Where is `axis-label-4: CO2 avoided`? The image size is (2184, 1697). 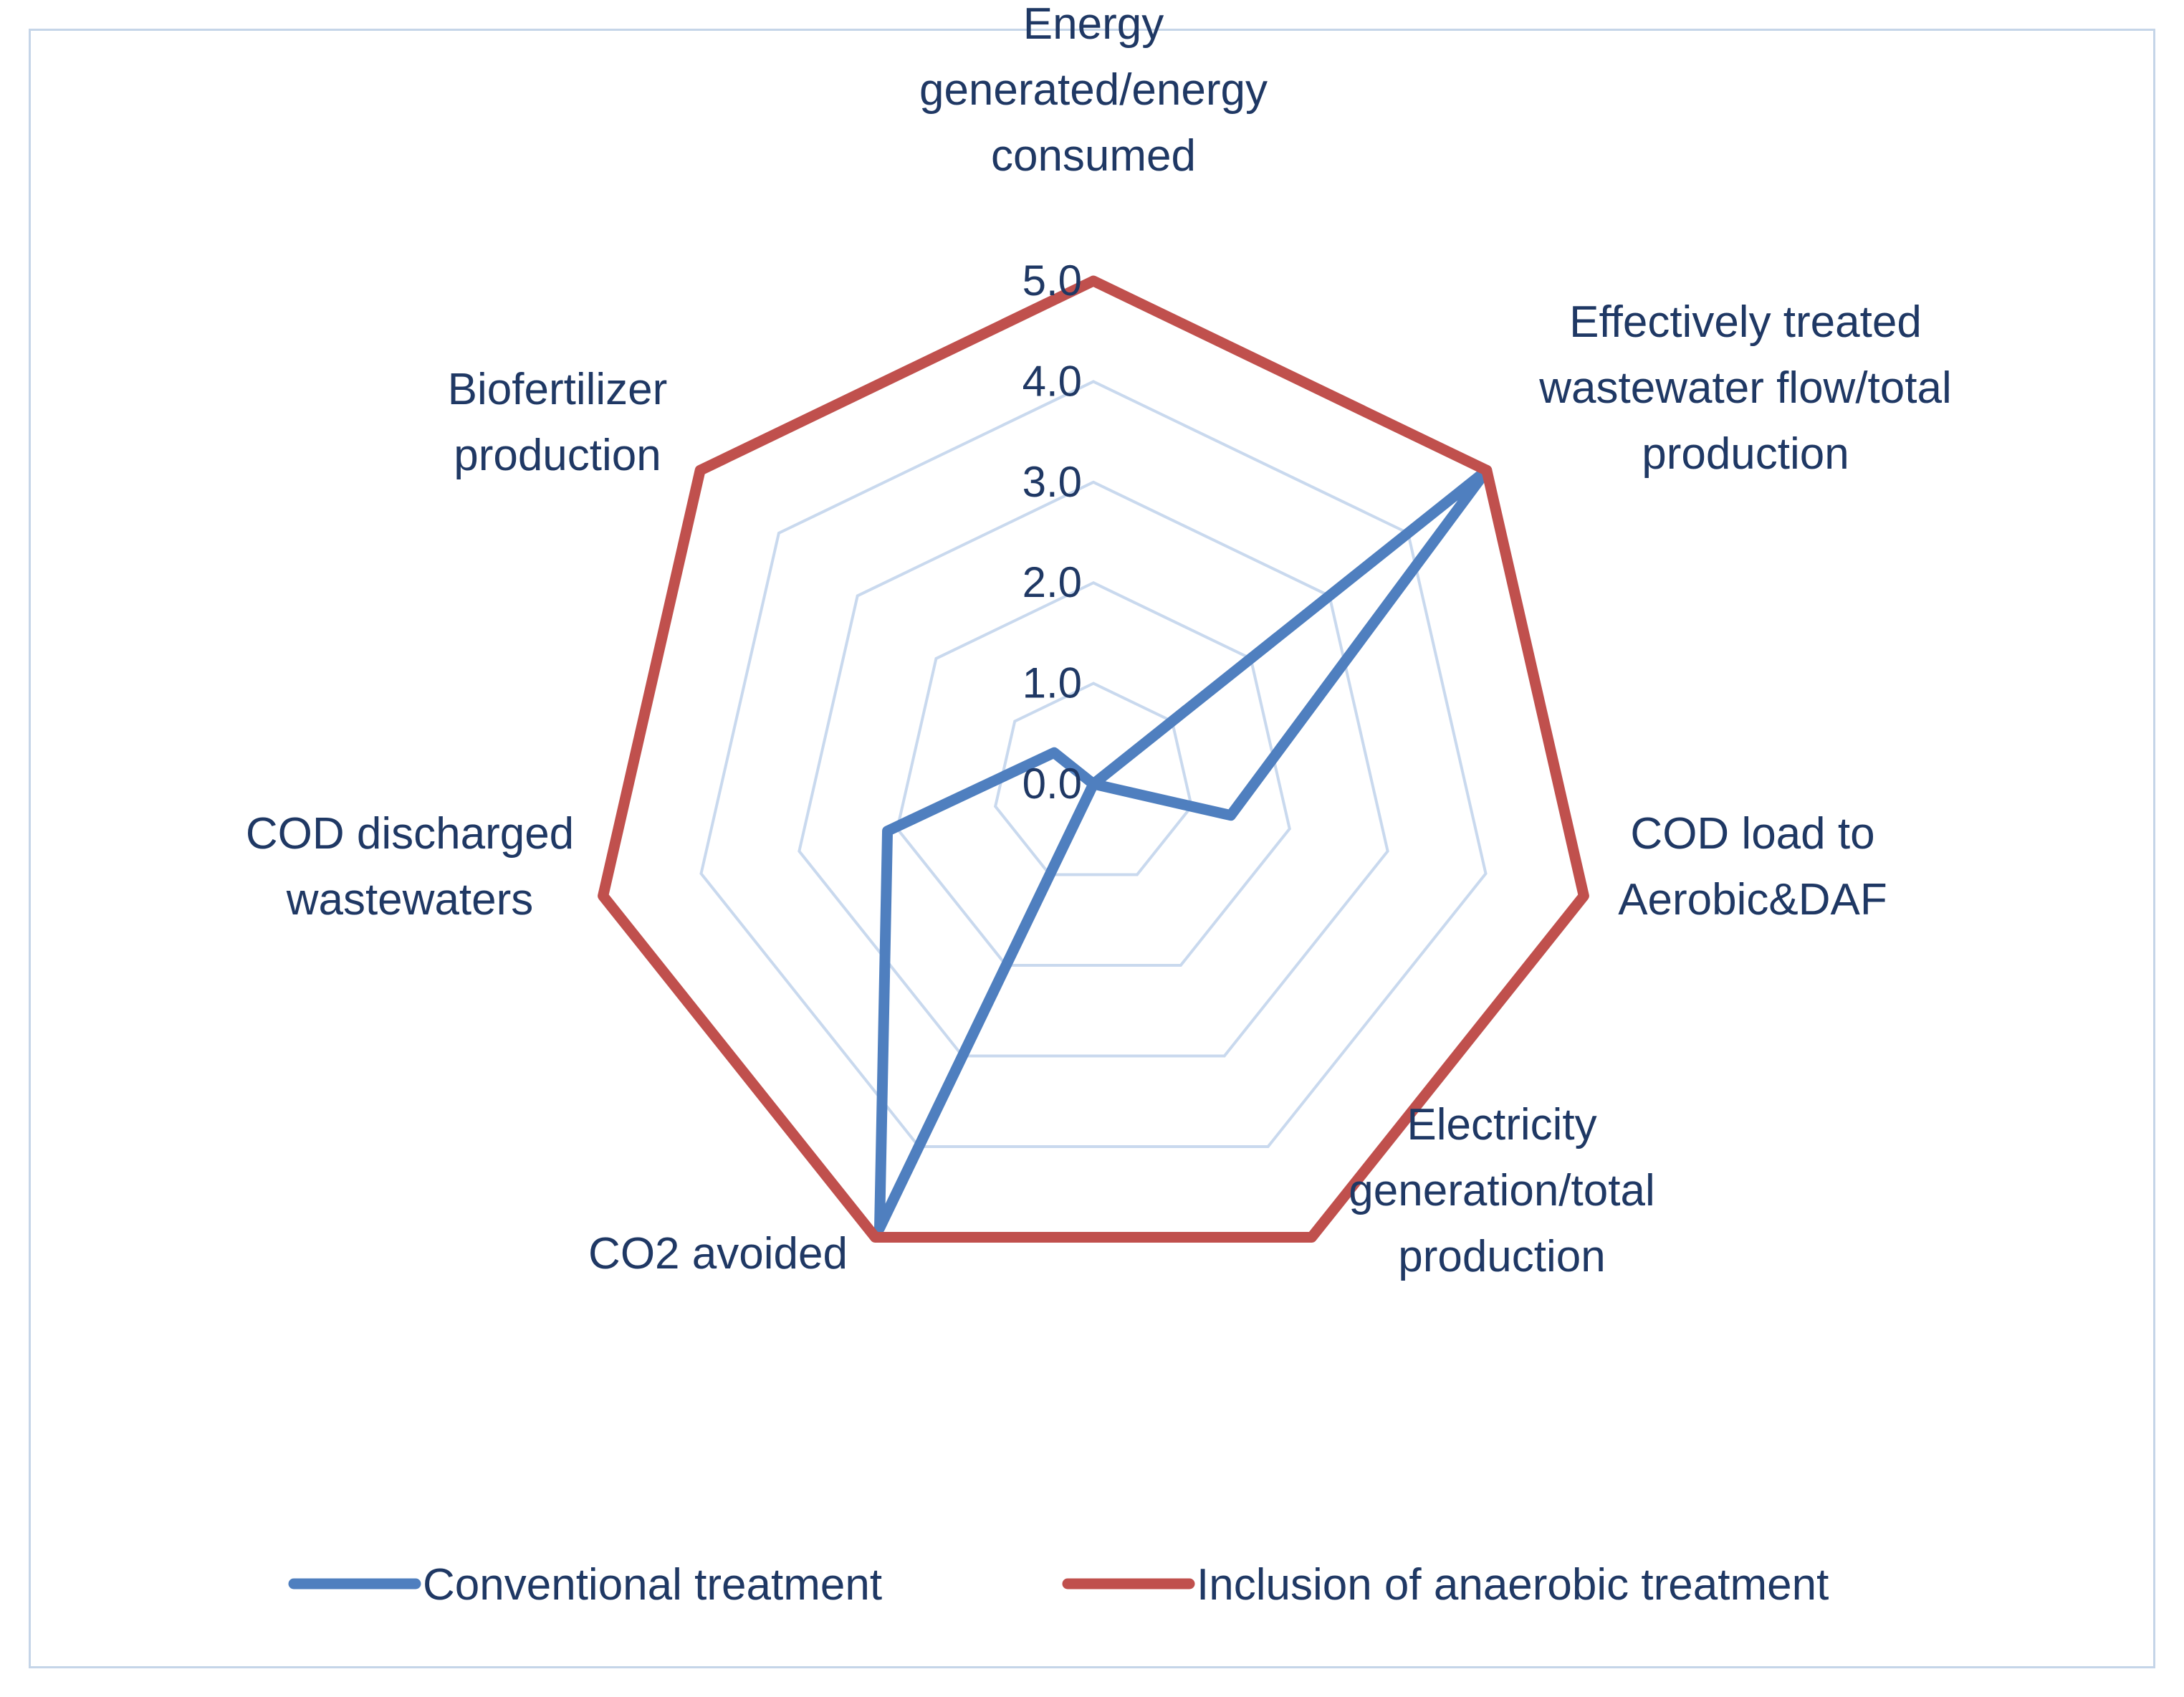 axis-label-4: CO2 avoided is located at coordinates (718, 1253).